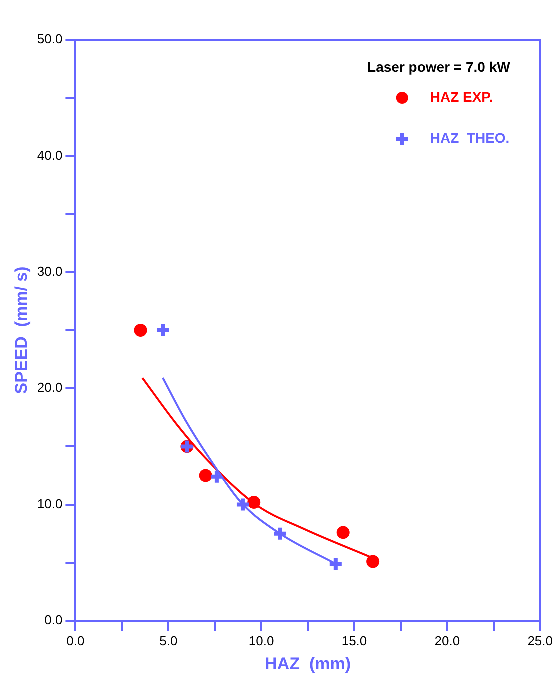 This screenshot has width=556, height=681. I want to click on y-tick-label: 50.0, so click(50, 39).